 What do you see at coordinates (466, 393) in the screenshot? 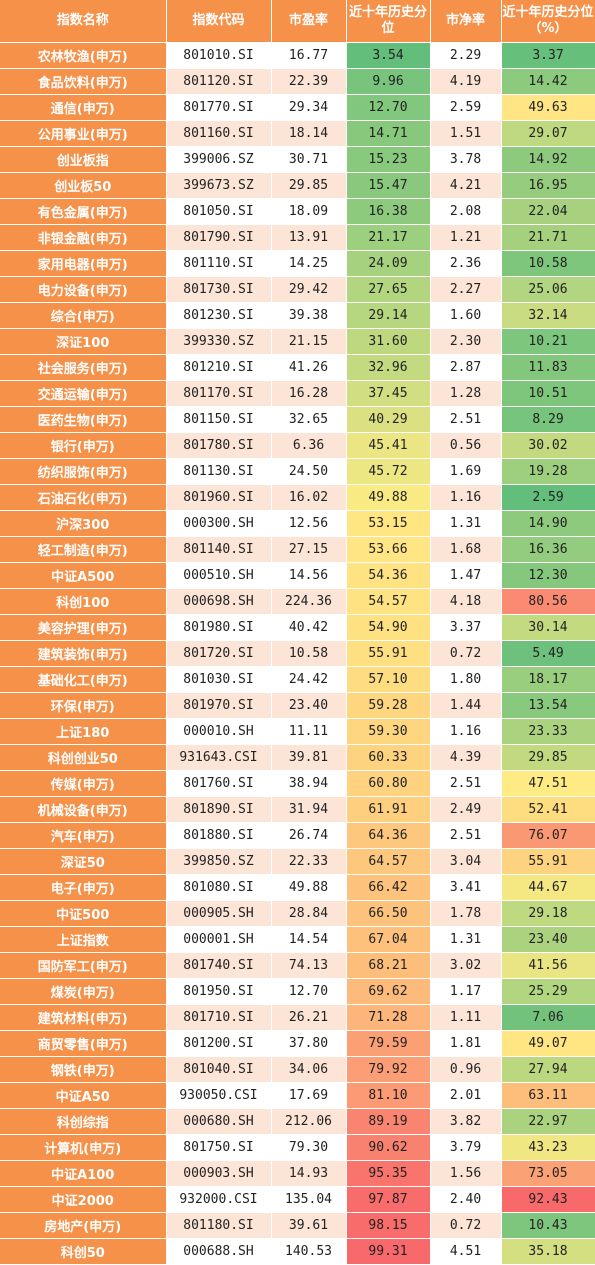
I see `pb-cell: 1.28` at bounding box center [466, 393].